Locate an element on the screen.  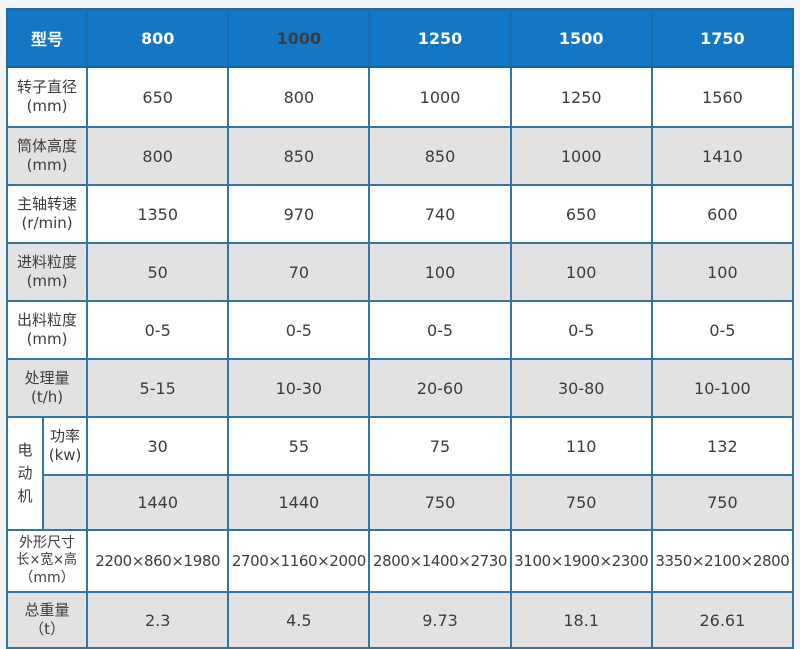
row-label-dimensions: 外形尺寸 长×宽×高 （mm） is located at coordinates (47, 561).